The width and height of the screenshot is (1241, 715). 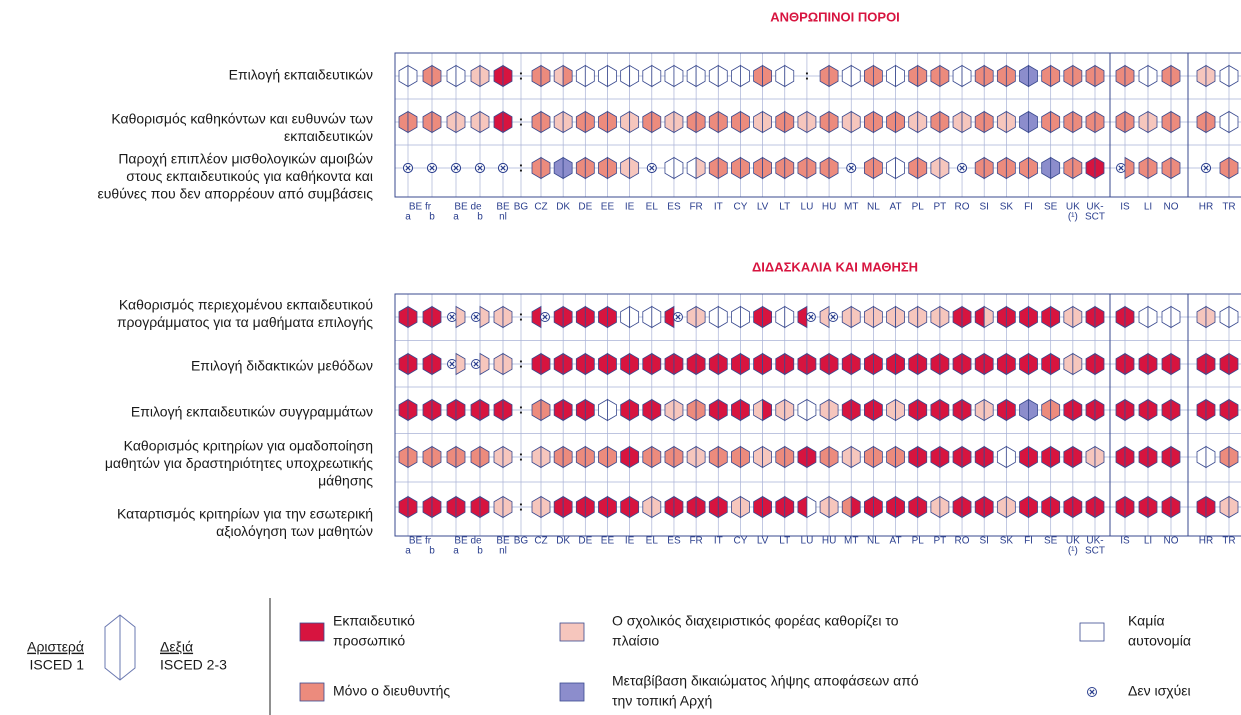 I want to click on column-label: CY, so click(x=740, y=207).